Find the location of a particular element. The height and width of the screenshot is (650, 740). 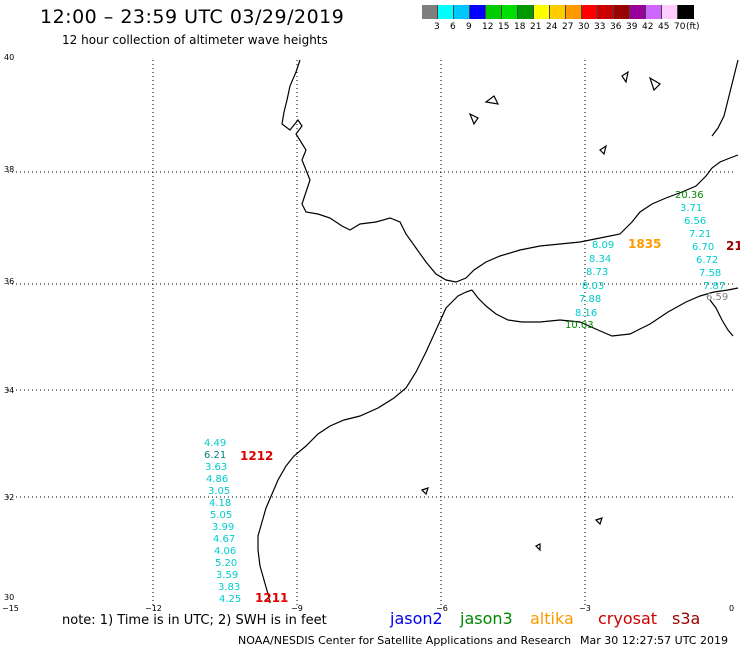

legend-label: 45 is located at coordinates (664, 27).